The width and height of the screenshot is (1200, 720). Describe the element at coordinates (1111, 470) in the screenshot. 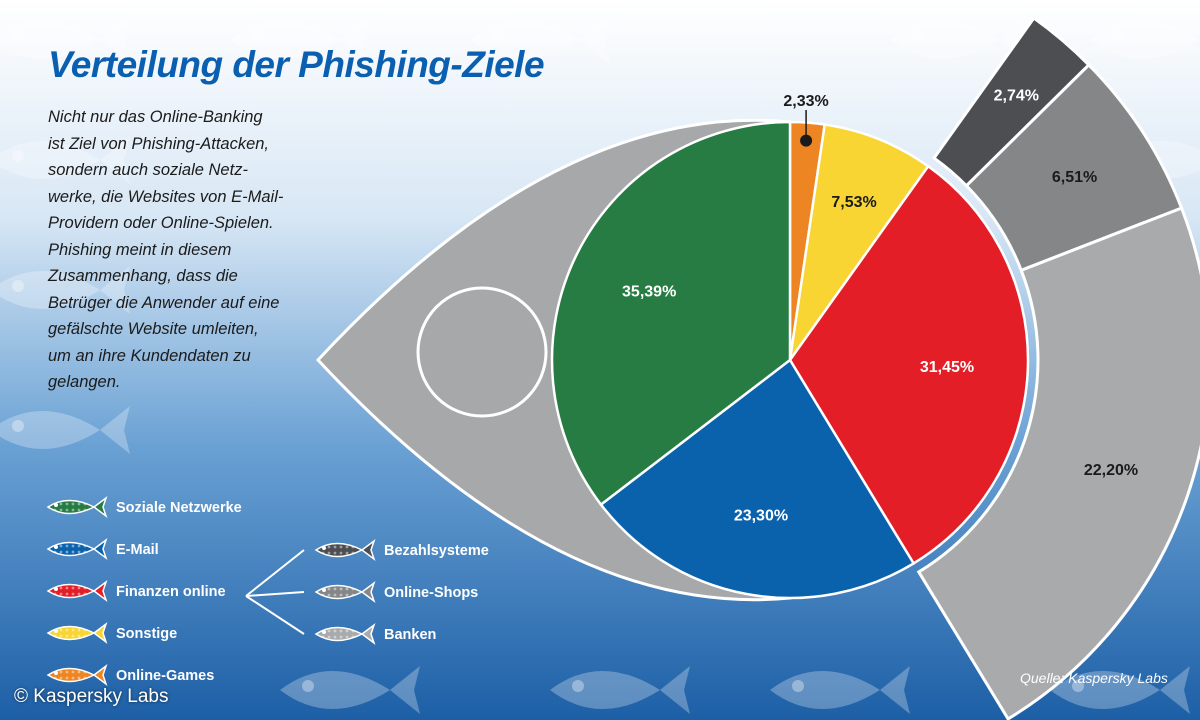

I see `breakdown-value-label: 22,20%` at that location.